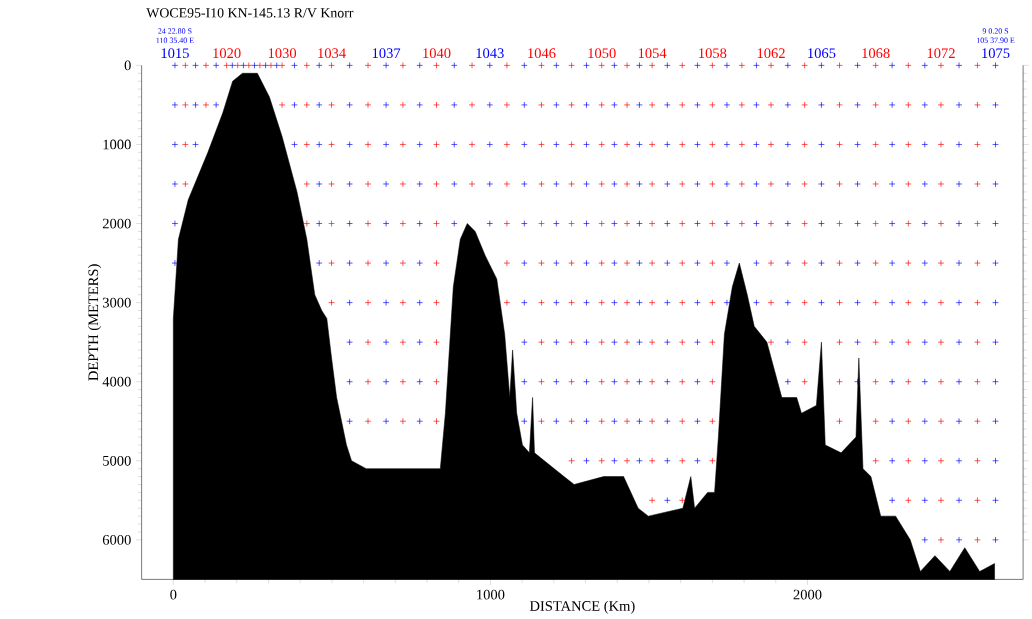  Describe the element at coordinates (822, 53) in the screenshot. I see `annotation: 1065` at that location.